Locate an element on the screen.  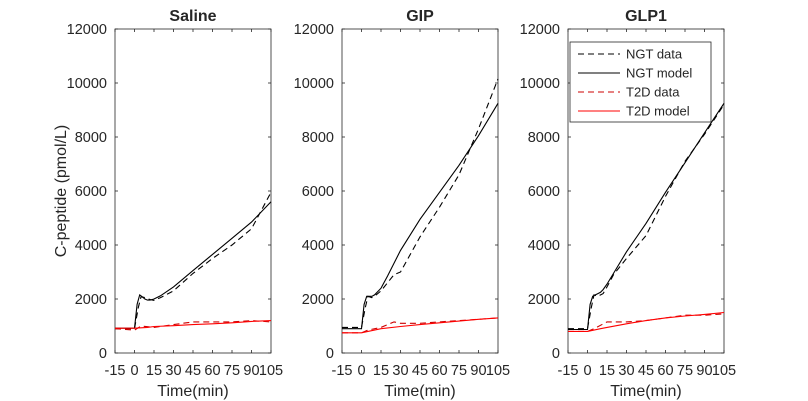
legend-box is located at coordinates (640, 82).